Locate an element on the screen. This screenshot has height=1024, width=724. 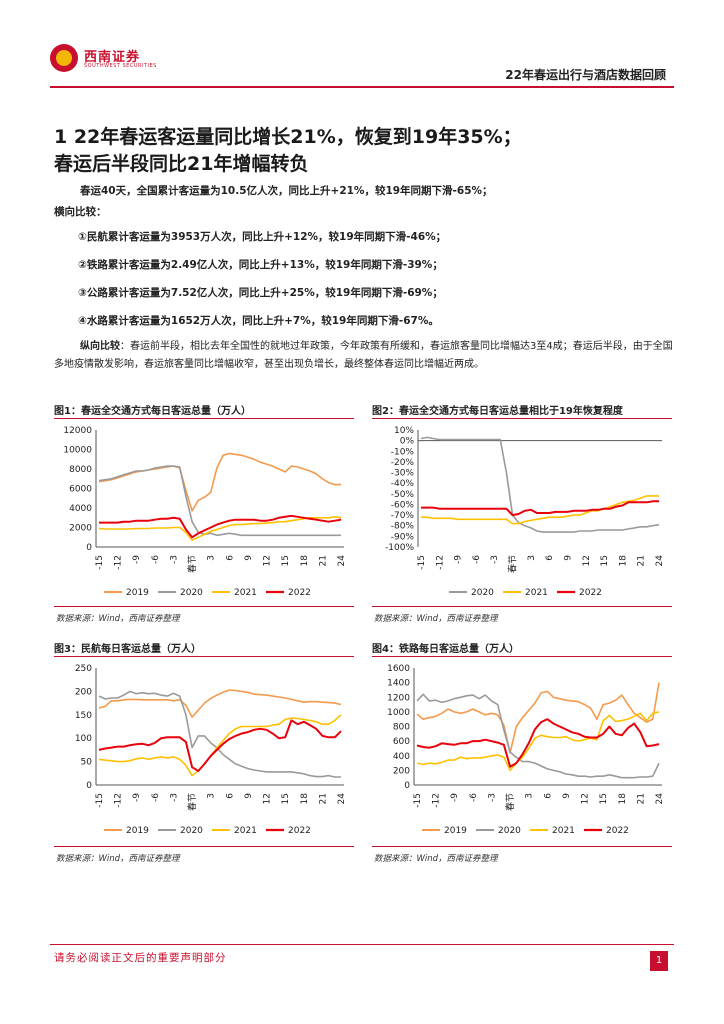
y-tick-label: 10000 is located at coordinates (77, 451).